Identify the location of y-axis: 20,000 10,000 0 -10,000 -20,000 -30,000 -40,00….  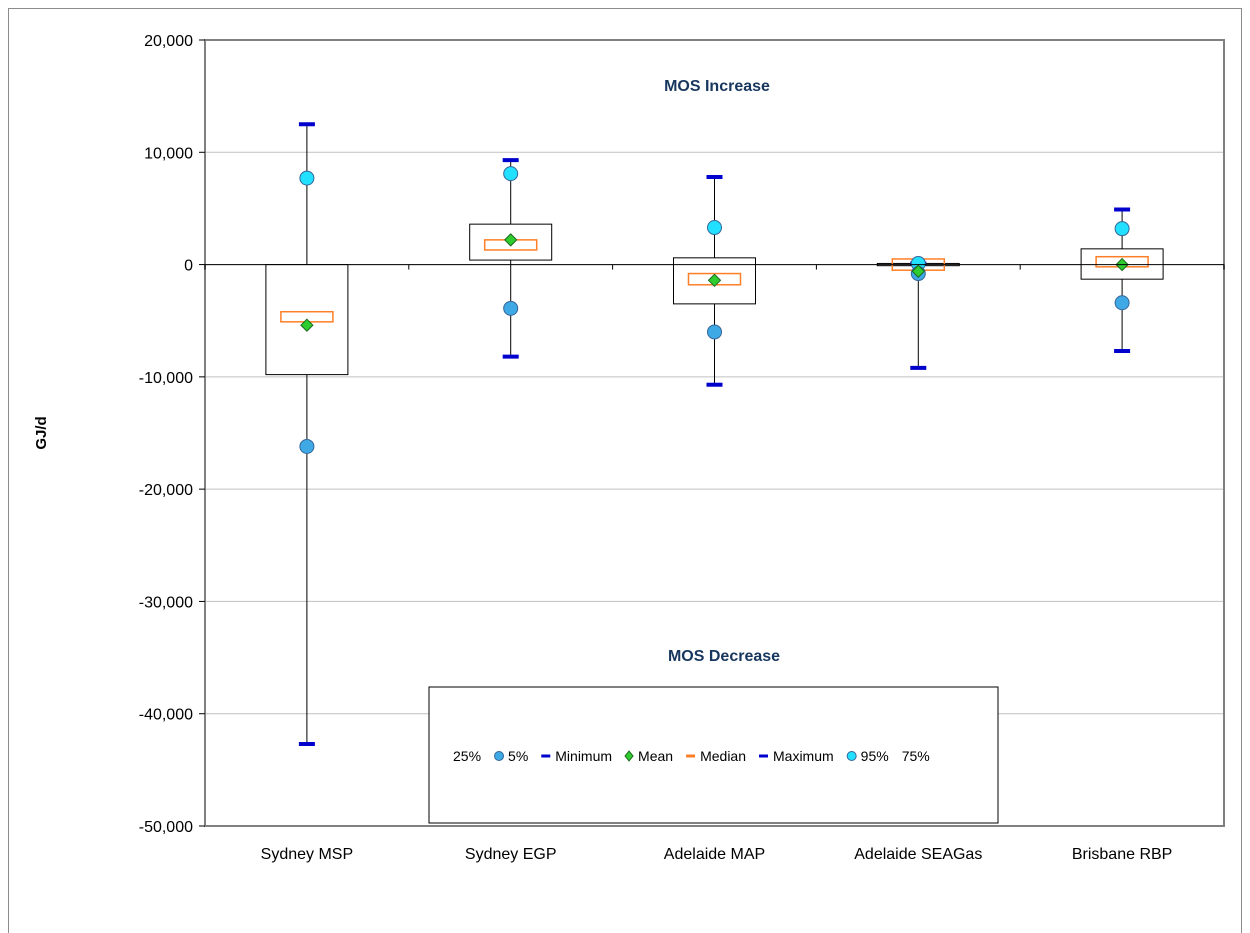
(172, 434).